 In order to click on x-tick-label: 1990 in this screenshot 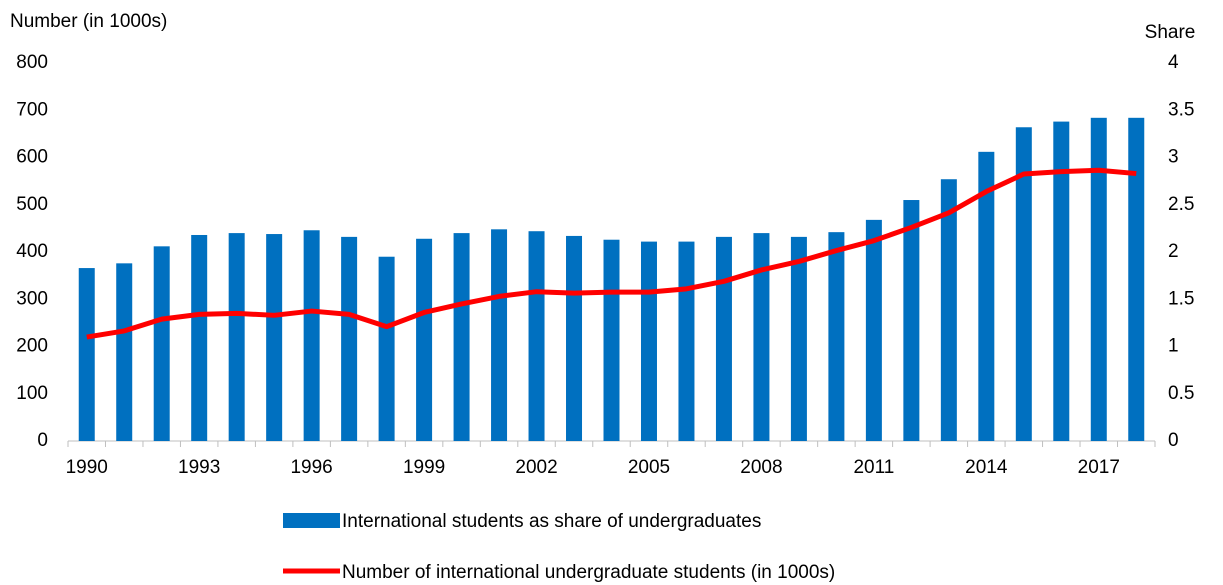, I will do `click(87, 467)`.